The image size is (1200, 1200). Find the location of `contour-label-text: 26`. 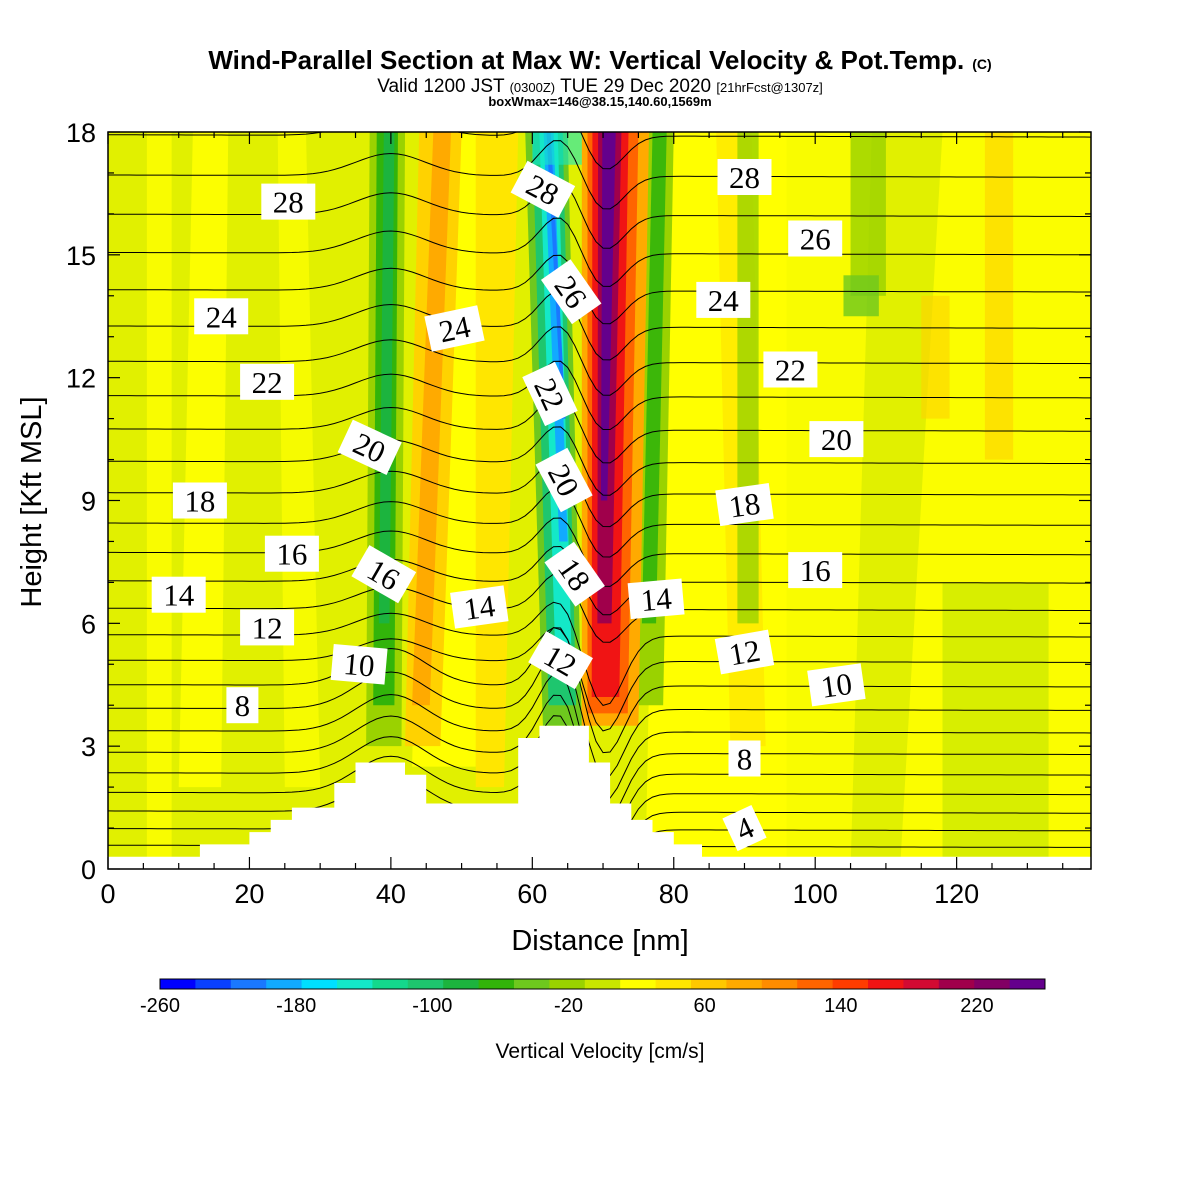

contour-label-text: 26 is located at coordinates (815, 239).